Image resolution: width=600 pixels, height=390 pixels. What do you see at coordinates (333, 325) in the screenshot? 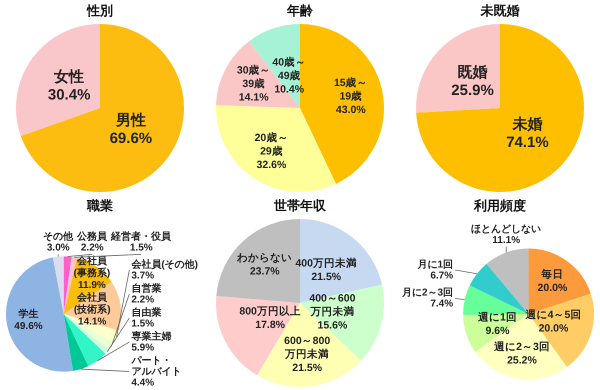
I see `data-label: 15.6%` at bounding box center [333, 325].